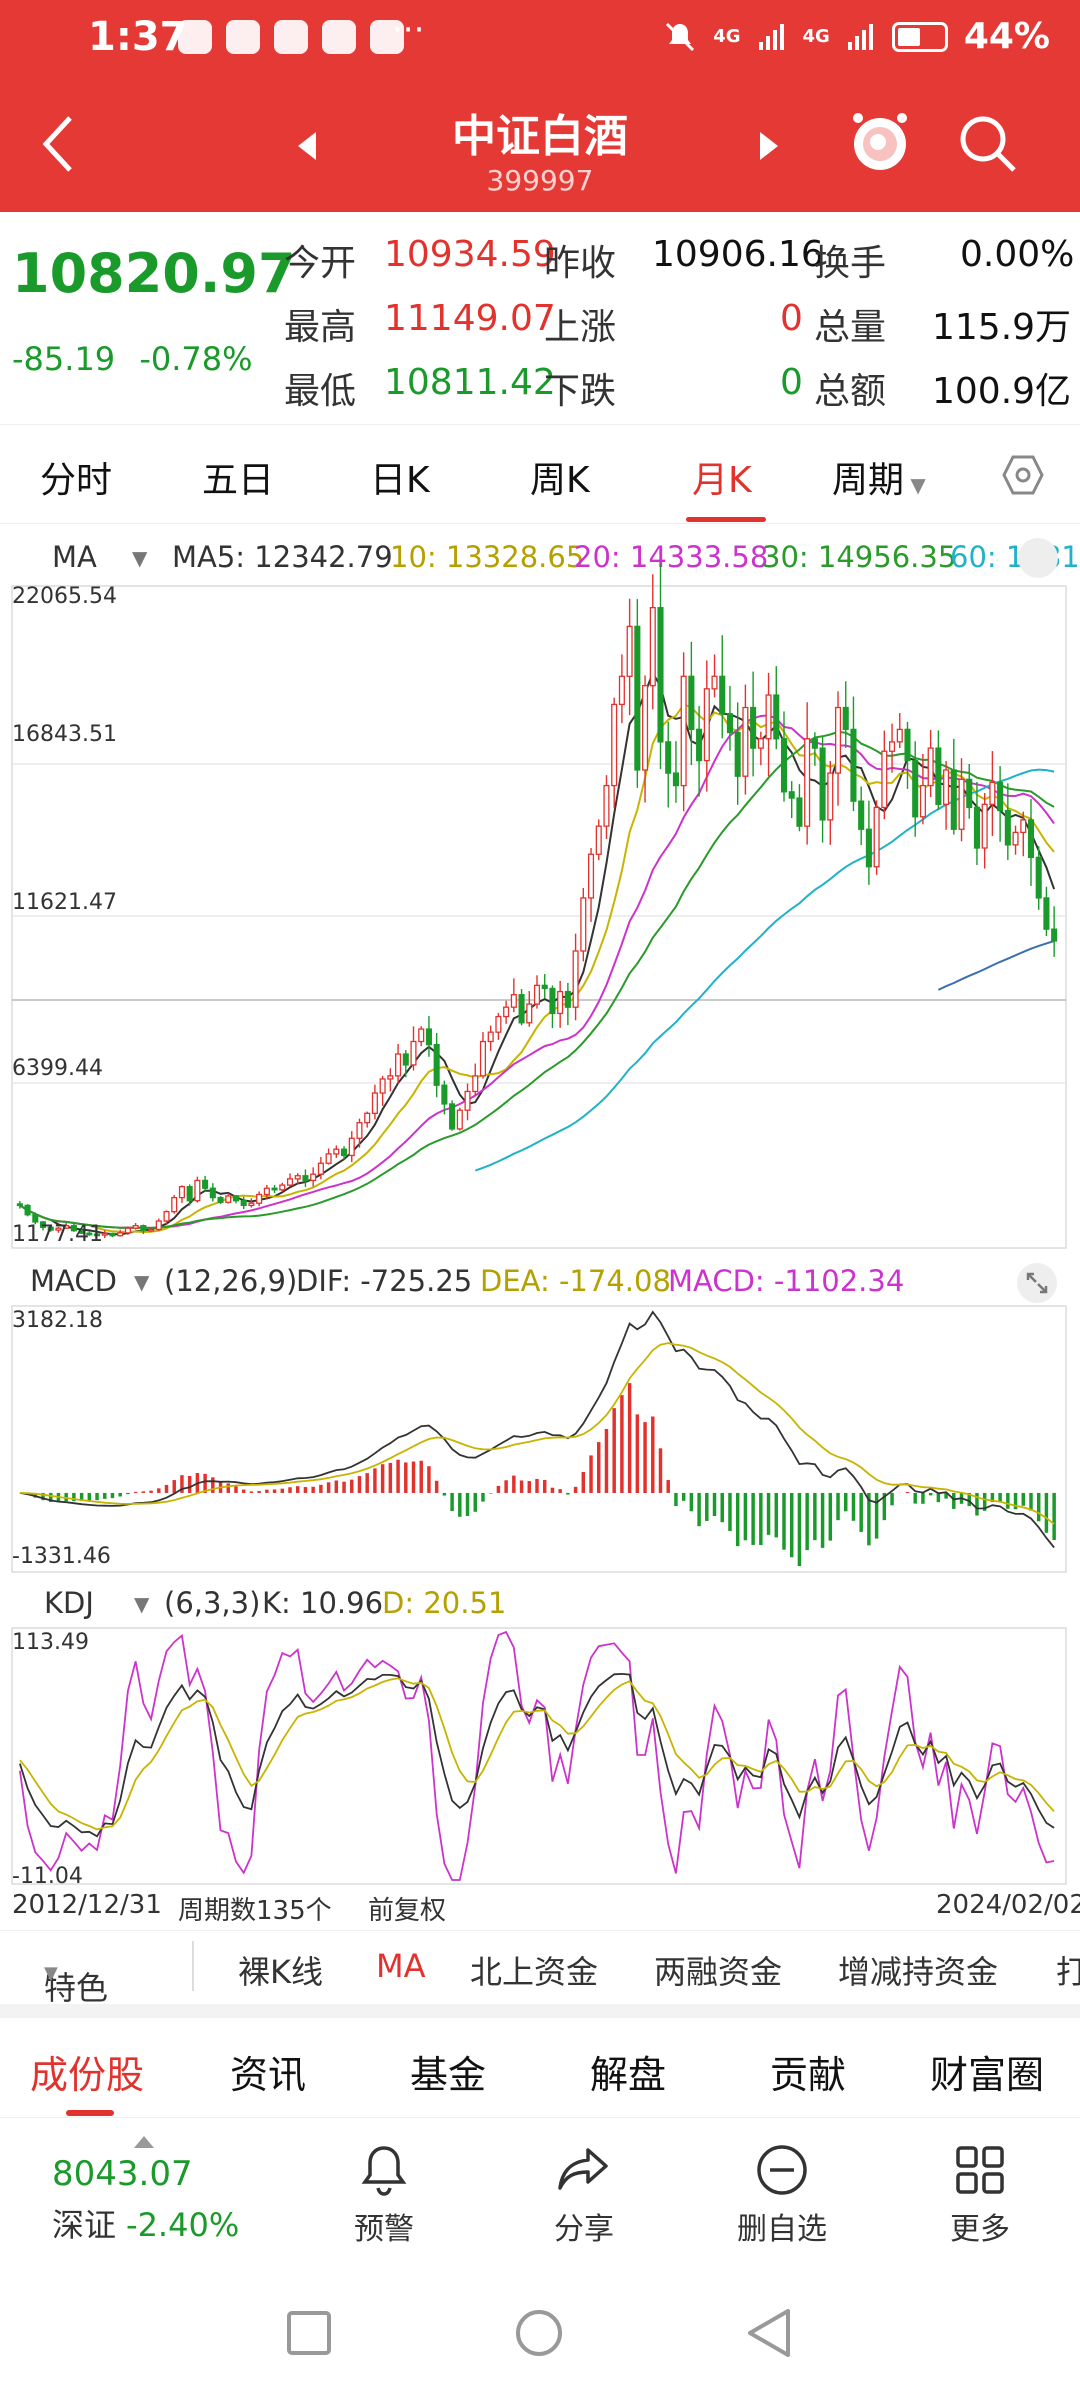 This screenshot has height=2400, width=1080. What do you see at coordinates (268, 2075) in the screenshot?
I see `tab-news: 资讯` at bounding box center [268, 2075].